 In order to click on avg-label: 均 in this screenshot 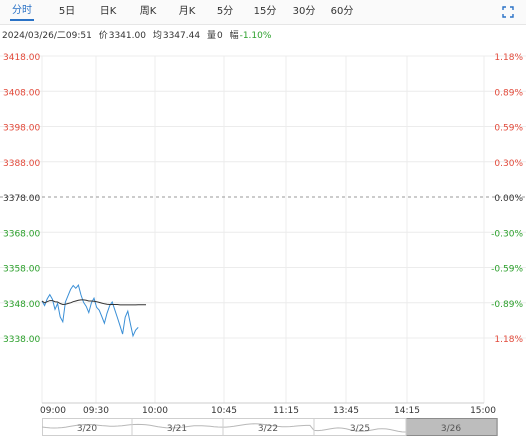, I will do `click(157, 36)`.